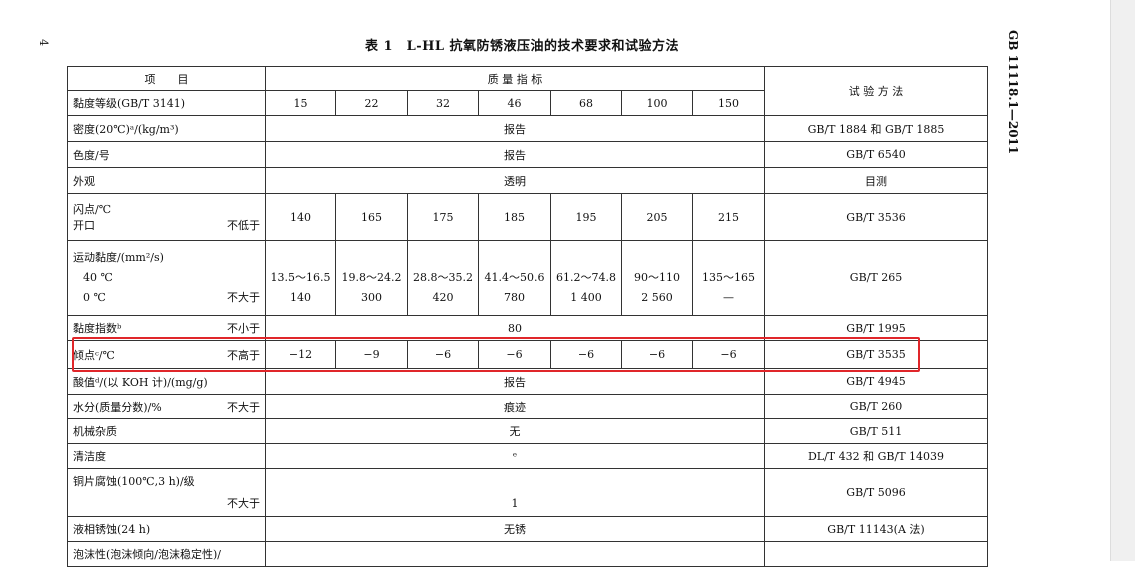  Describe the element at coordinates (1013, 92) in the screenshot. I see `standard-id: GB 11118.1—2011` at that location.